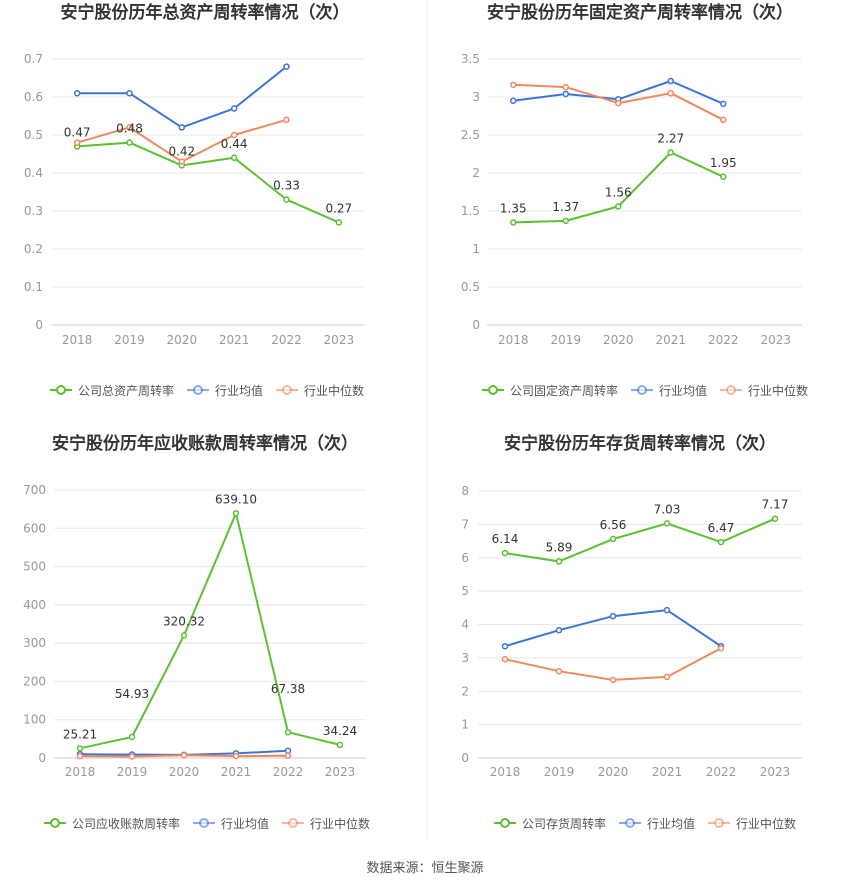 The height and width of the screenshot is (891, 850). I want to click on data-label: 0.33, so click(286, 186).